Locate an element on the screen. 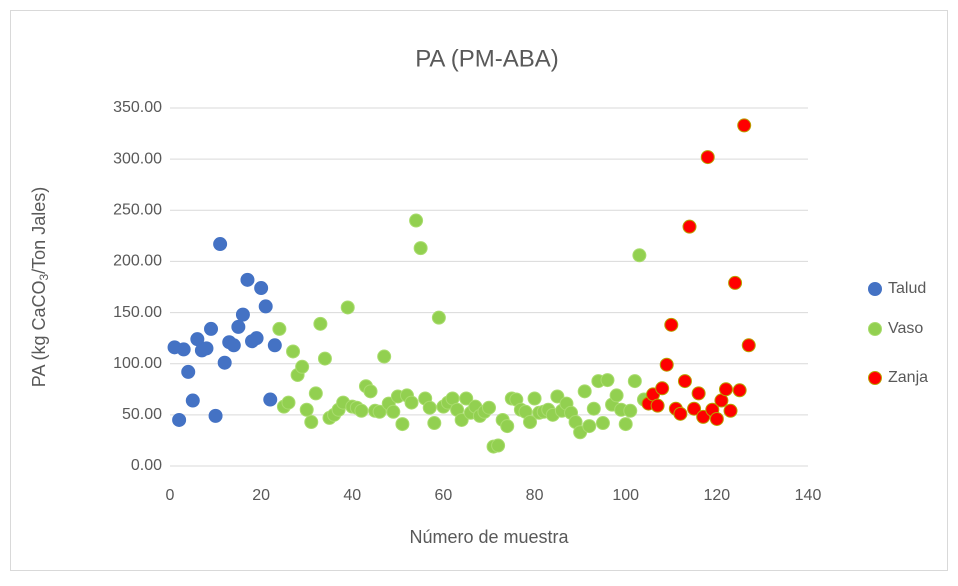 This screenshot has width=958, height=586. y-tick-label: 250.00 is located at coordinates (137, 210).